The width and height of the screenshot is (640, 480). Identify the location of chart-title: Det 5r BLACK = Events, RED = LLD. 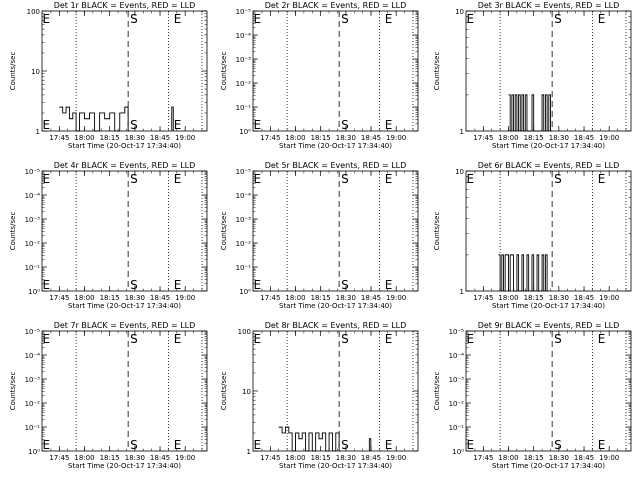
(336, 165).